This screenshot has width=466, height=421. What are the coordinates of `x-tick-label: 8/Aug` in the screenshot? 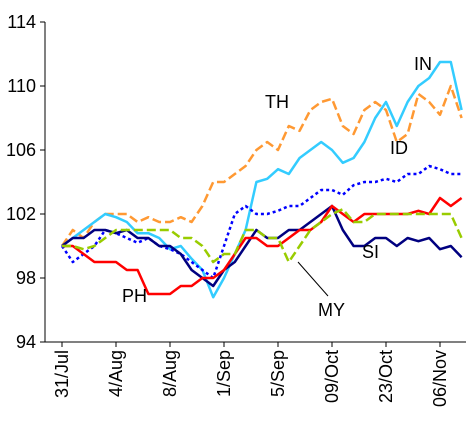 It's located at (170, 373).